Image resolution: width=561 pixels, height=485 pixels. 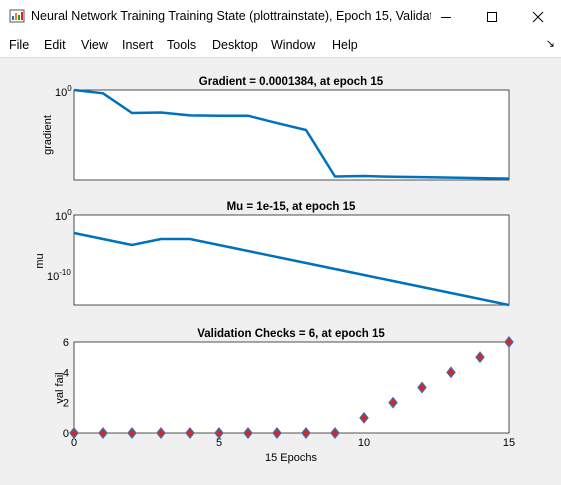 I want to click on menu-file: File, so click(x=19, y=45).